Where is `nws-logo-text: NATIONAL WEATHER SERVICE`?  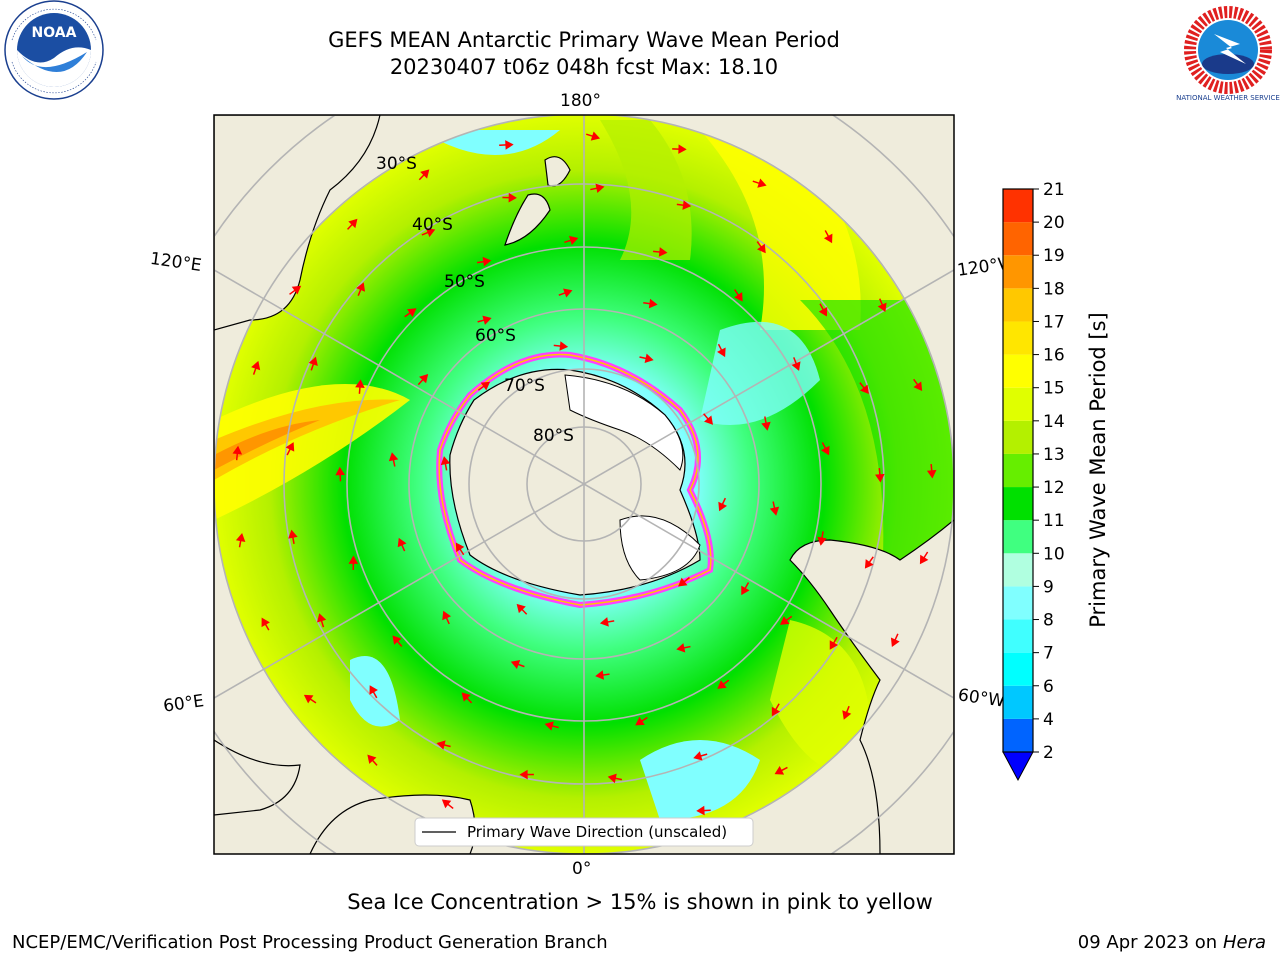 nws-logo-text: NATIONAL WEATHER SERVICE is located at coordinates (1228, 98).